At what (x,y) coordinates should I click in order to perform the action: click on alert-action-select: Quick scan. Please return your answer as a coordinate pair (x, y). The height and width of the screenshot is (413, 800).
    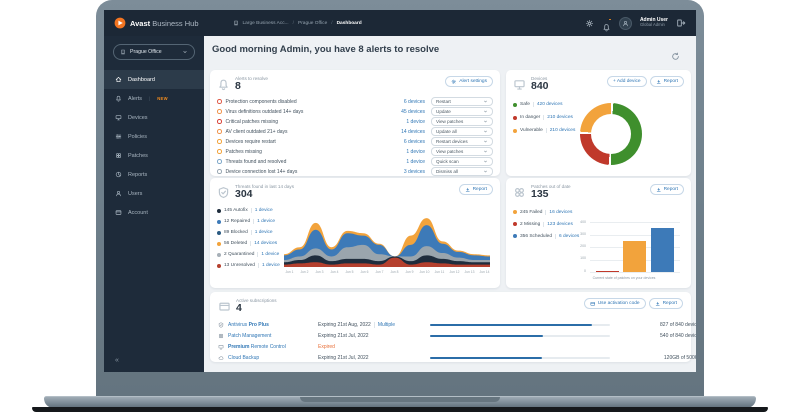
    Looking at the image, I should click on (462, 161).